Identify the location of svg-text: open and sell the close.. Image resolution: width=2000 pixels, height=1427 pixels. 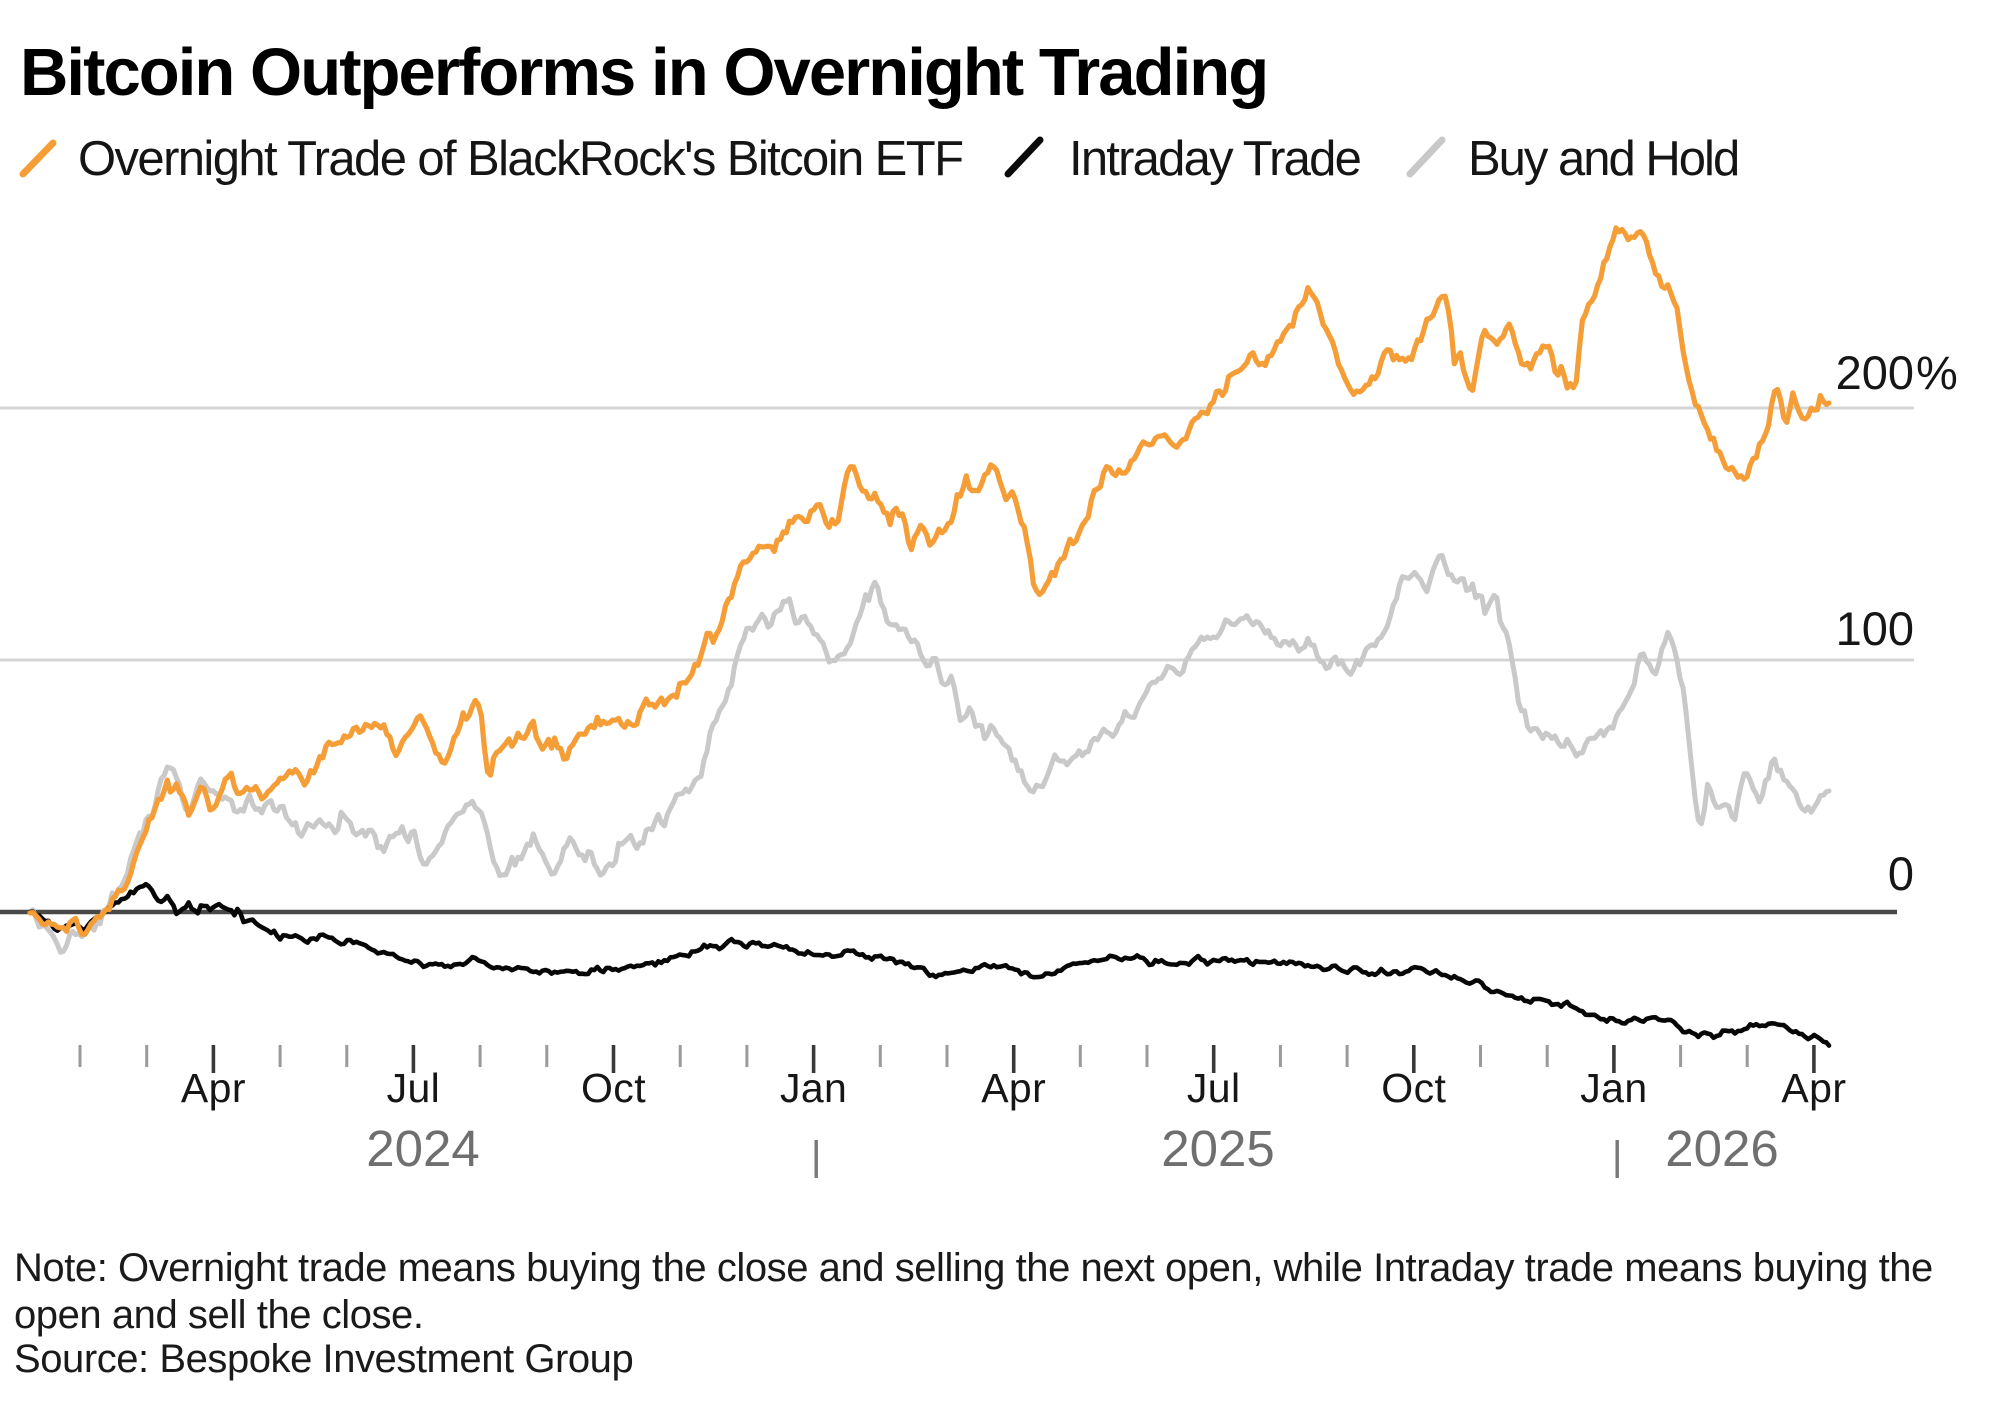
(219, 1315).